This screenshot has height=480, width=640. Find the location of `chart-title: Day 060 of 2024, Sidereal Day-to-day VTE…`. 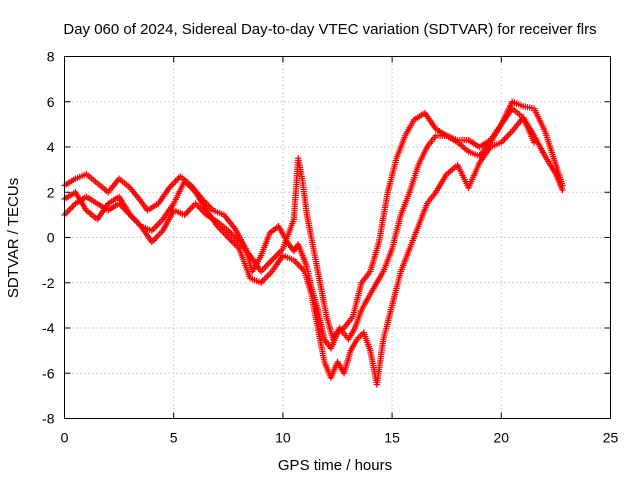

chart-title: Day 060 of 2024, Sidereal Day-to-day VTE… is located at coordinates (329, 29).